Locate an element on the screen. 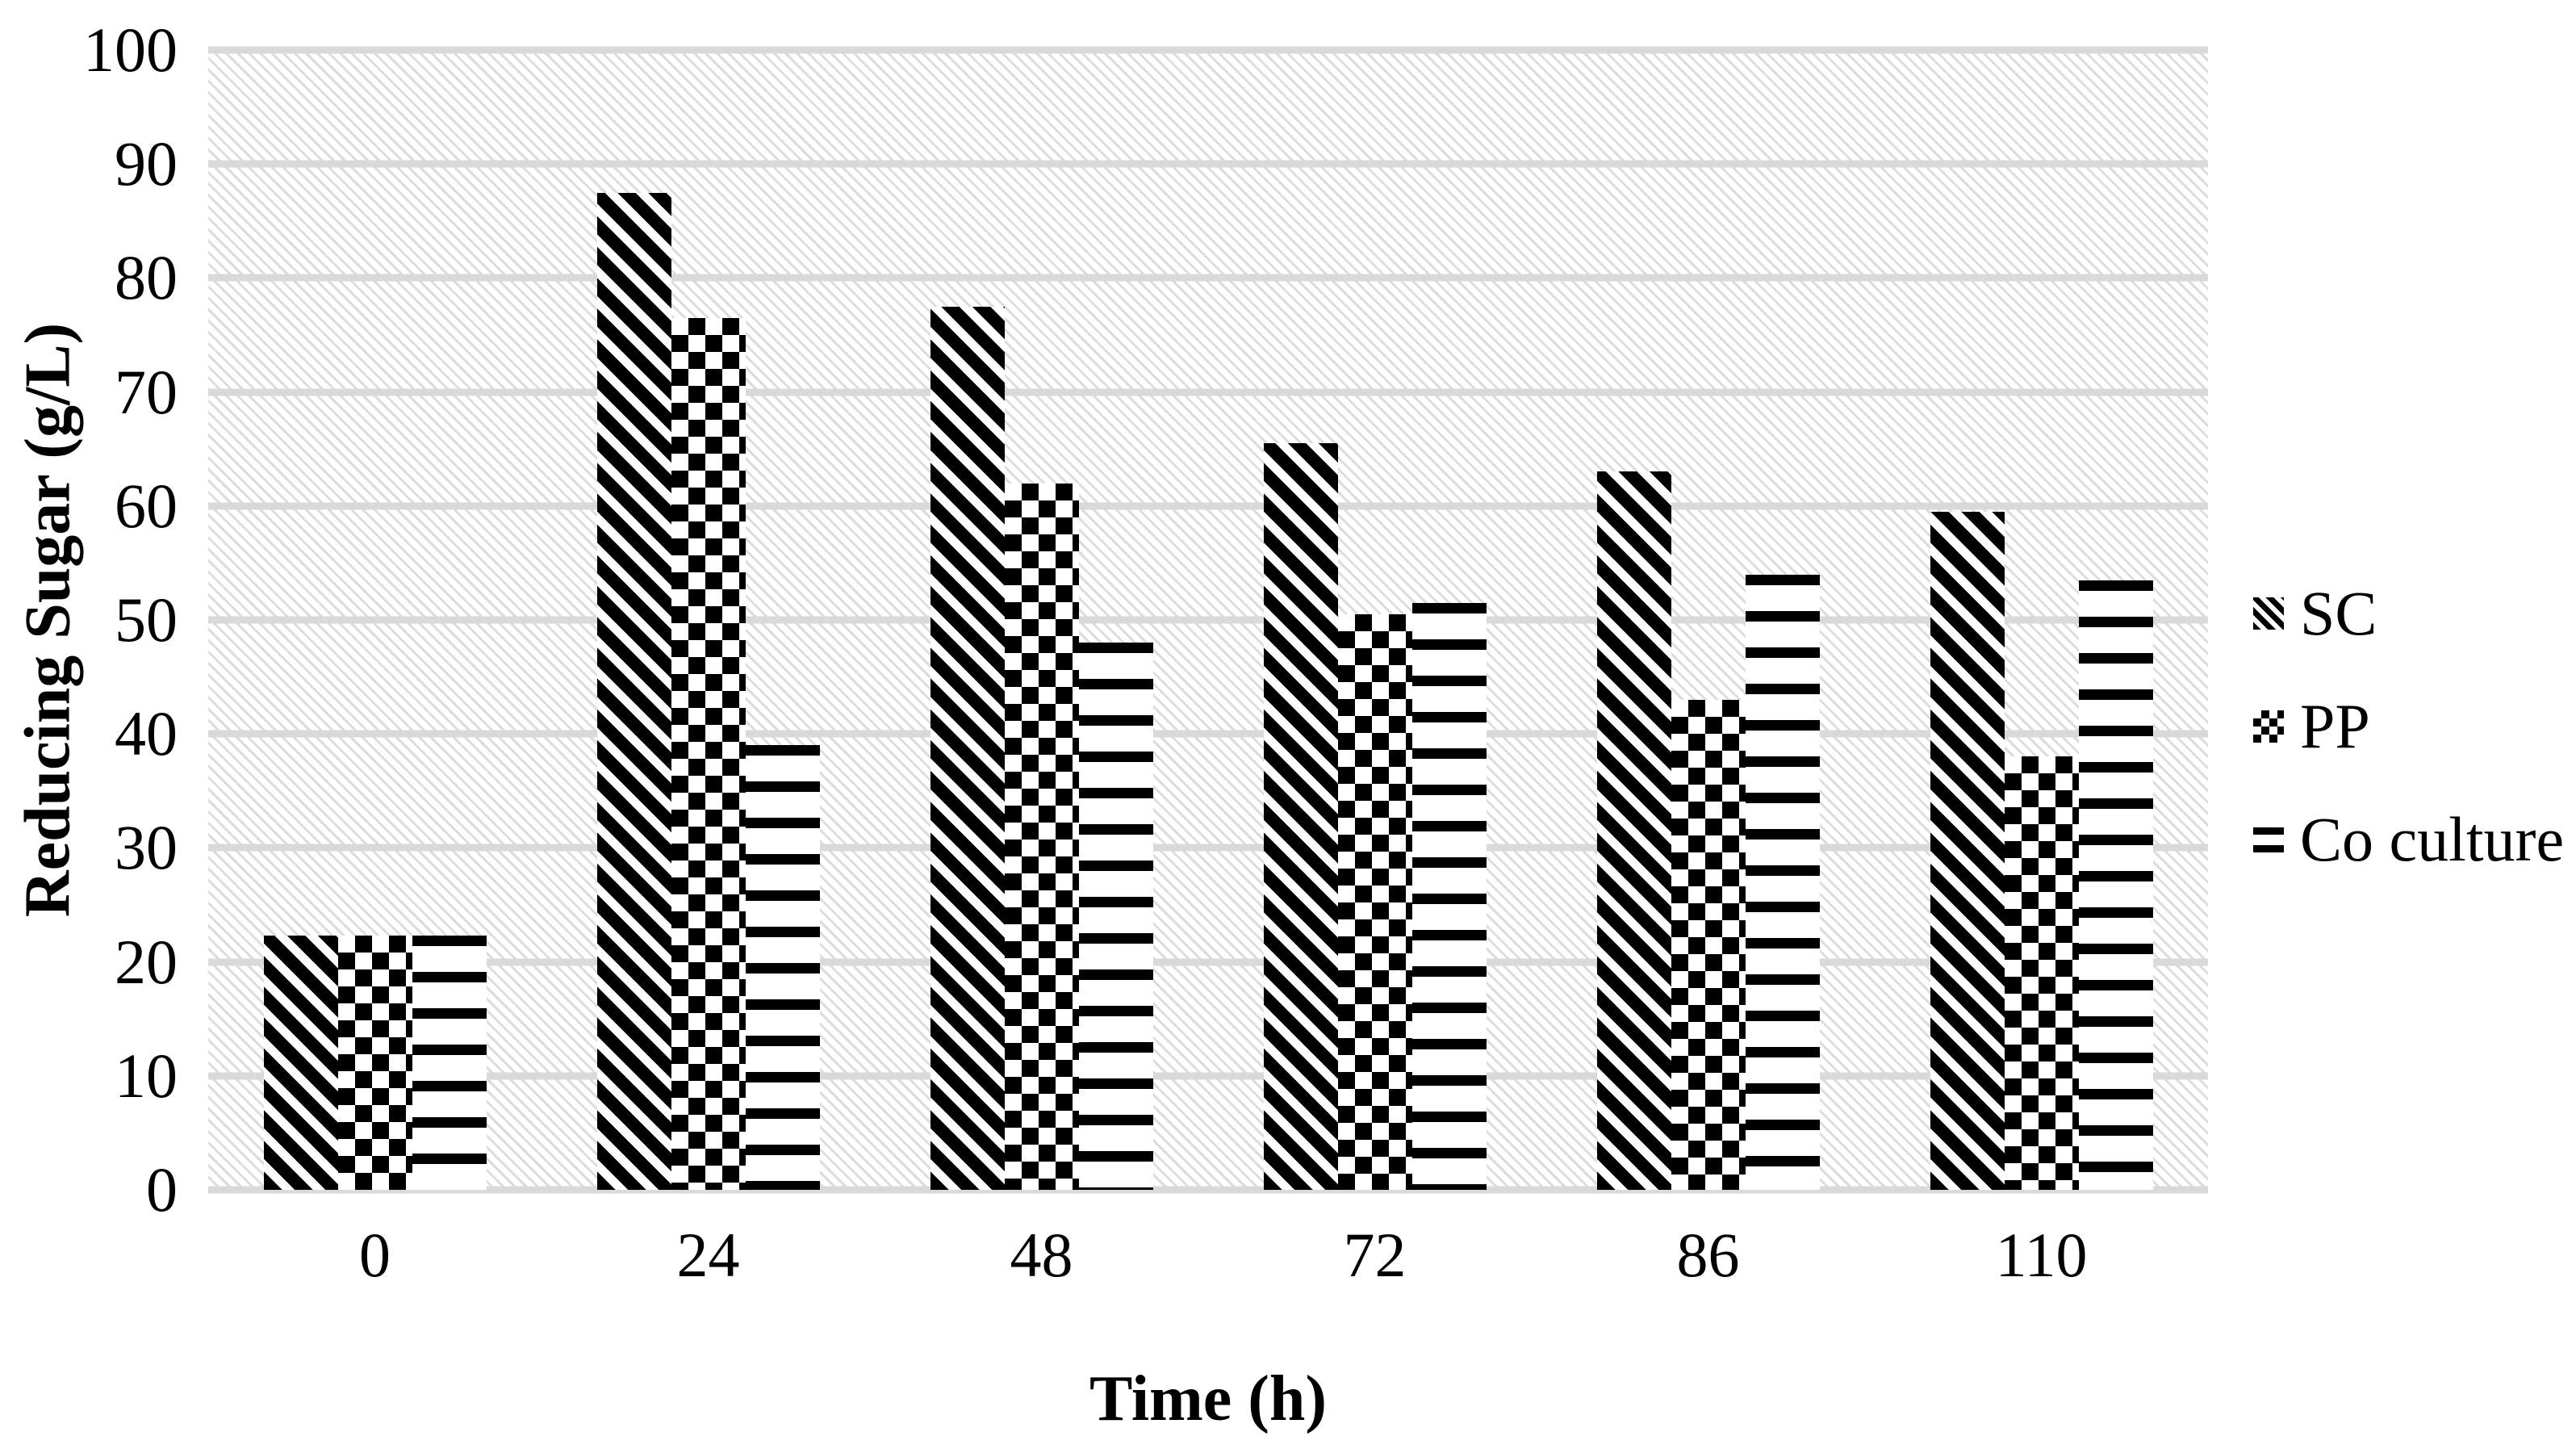 This screenshot has height=1453, width=2576. y-tick-label: 70 is located at coordinates (146, 391).